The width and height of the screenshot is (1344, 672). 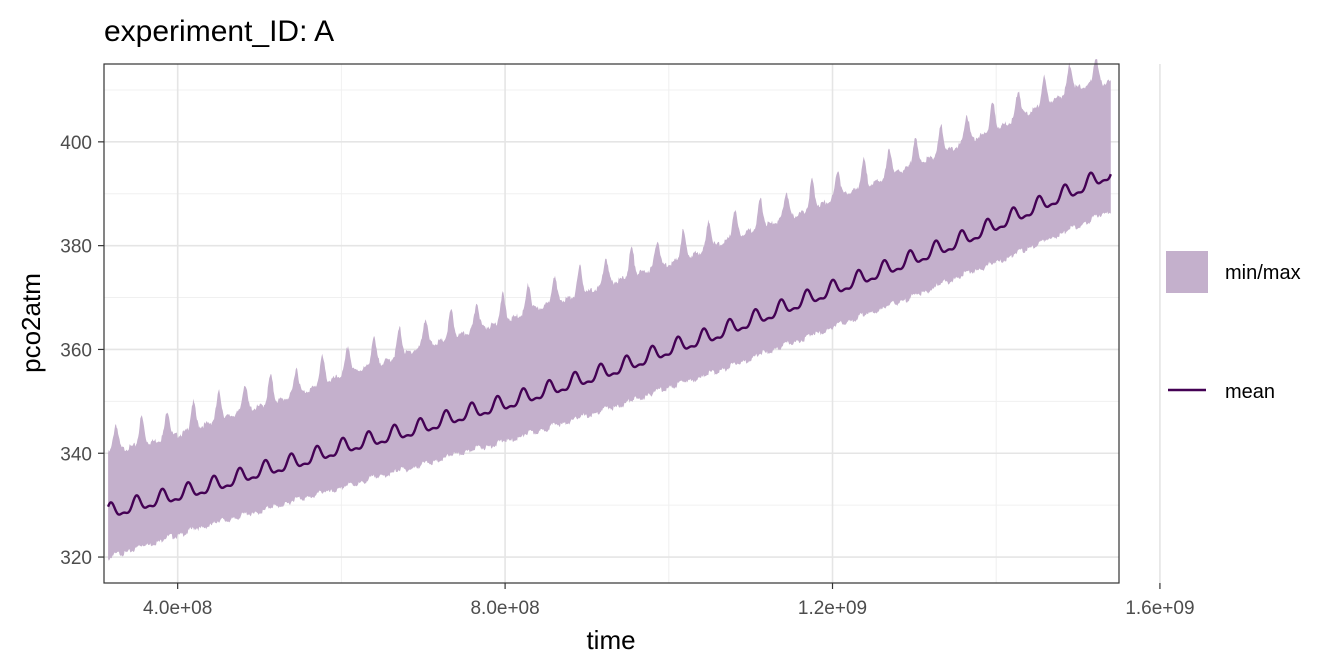 What do you see at coordinates (610, 640) in the screenshot?
I see `x-axis-title: time` at bounding box center [610, 640].